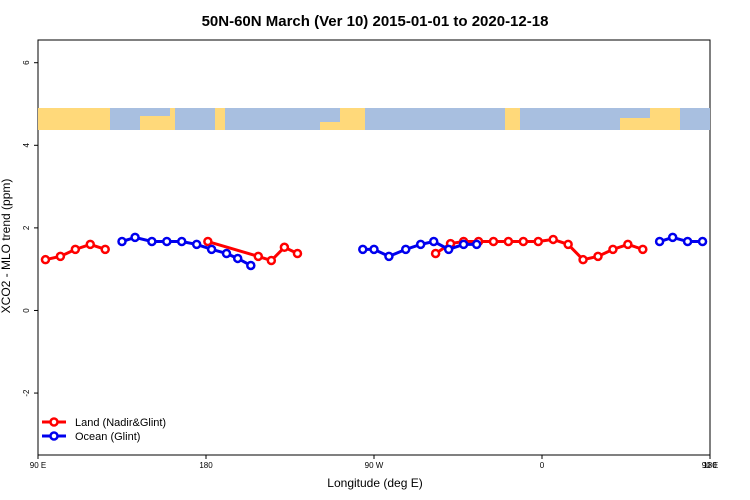 This screenshot has width=750, height=500. What do you see at coordinates (26, 310) in the screenshot?
I see `y-tick-label: 0` at bounding box center [26, 310].